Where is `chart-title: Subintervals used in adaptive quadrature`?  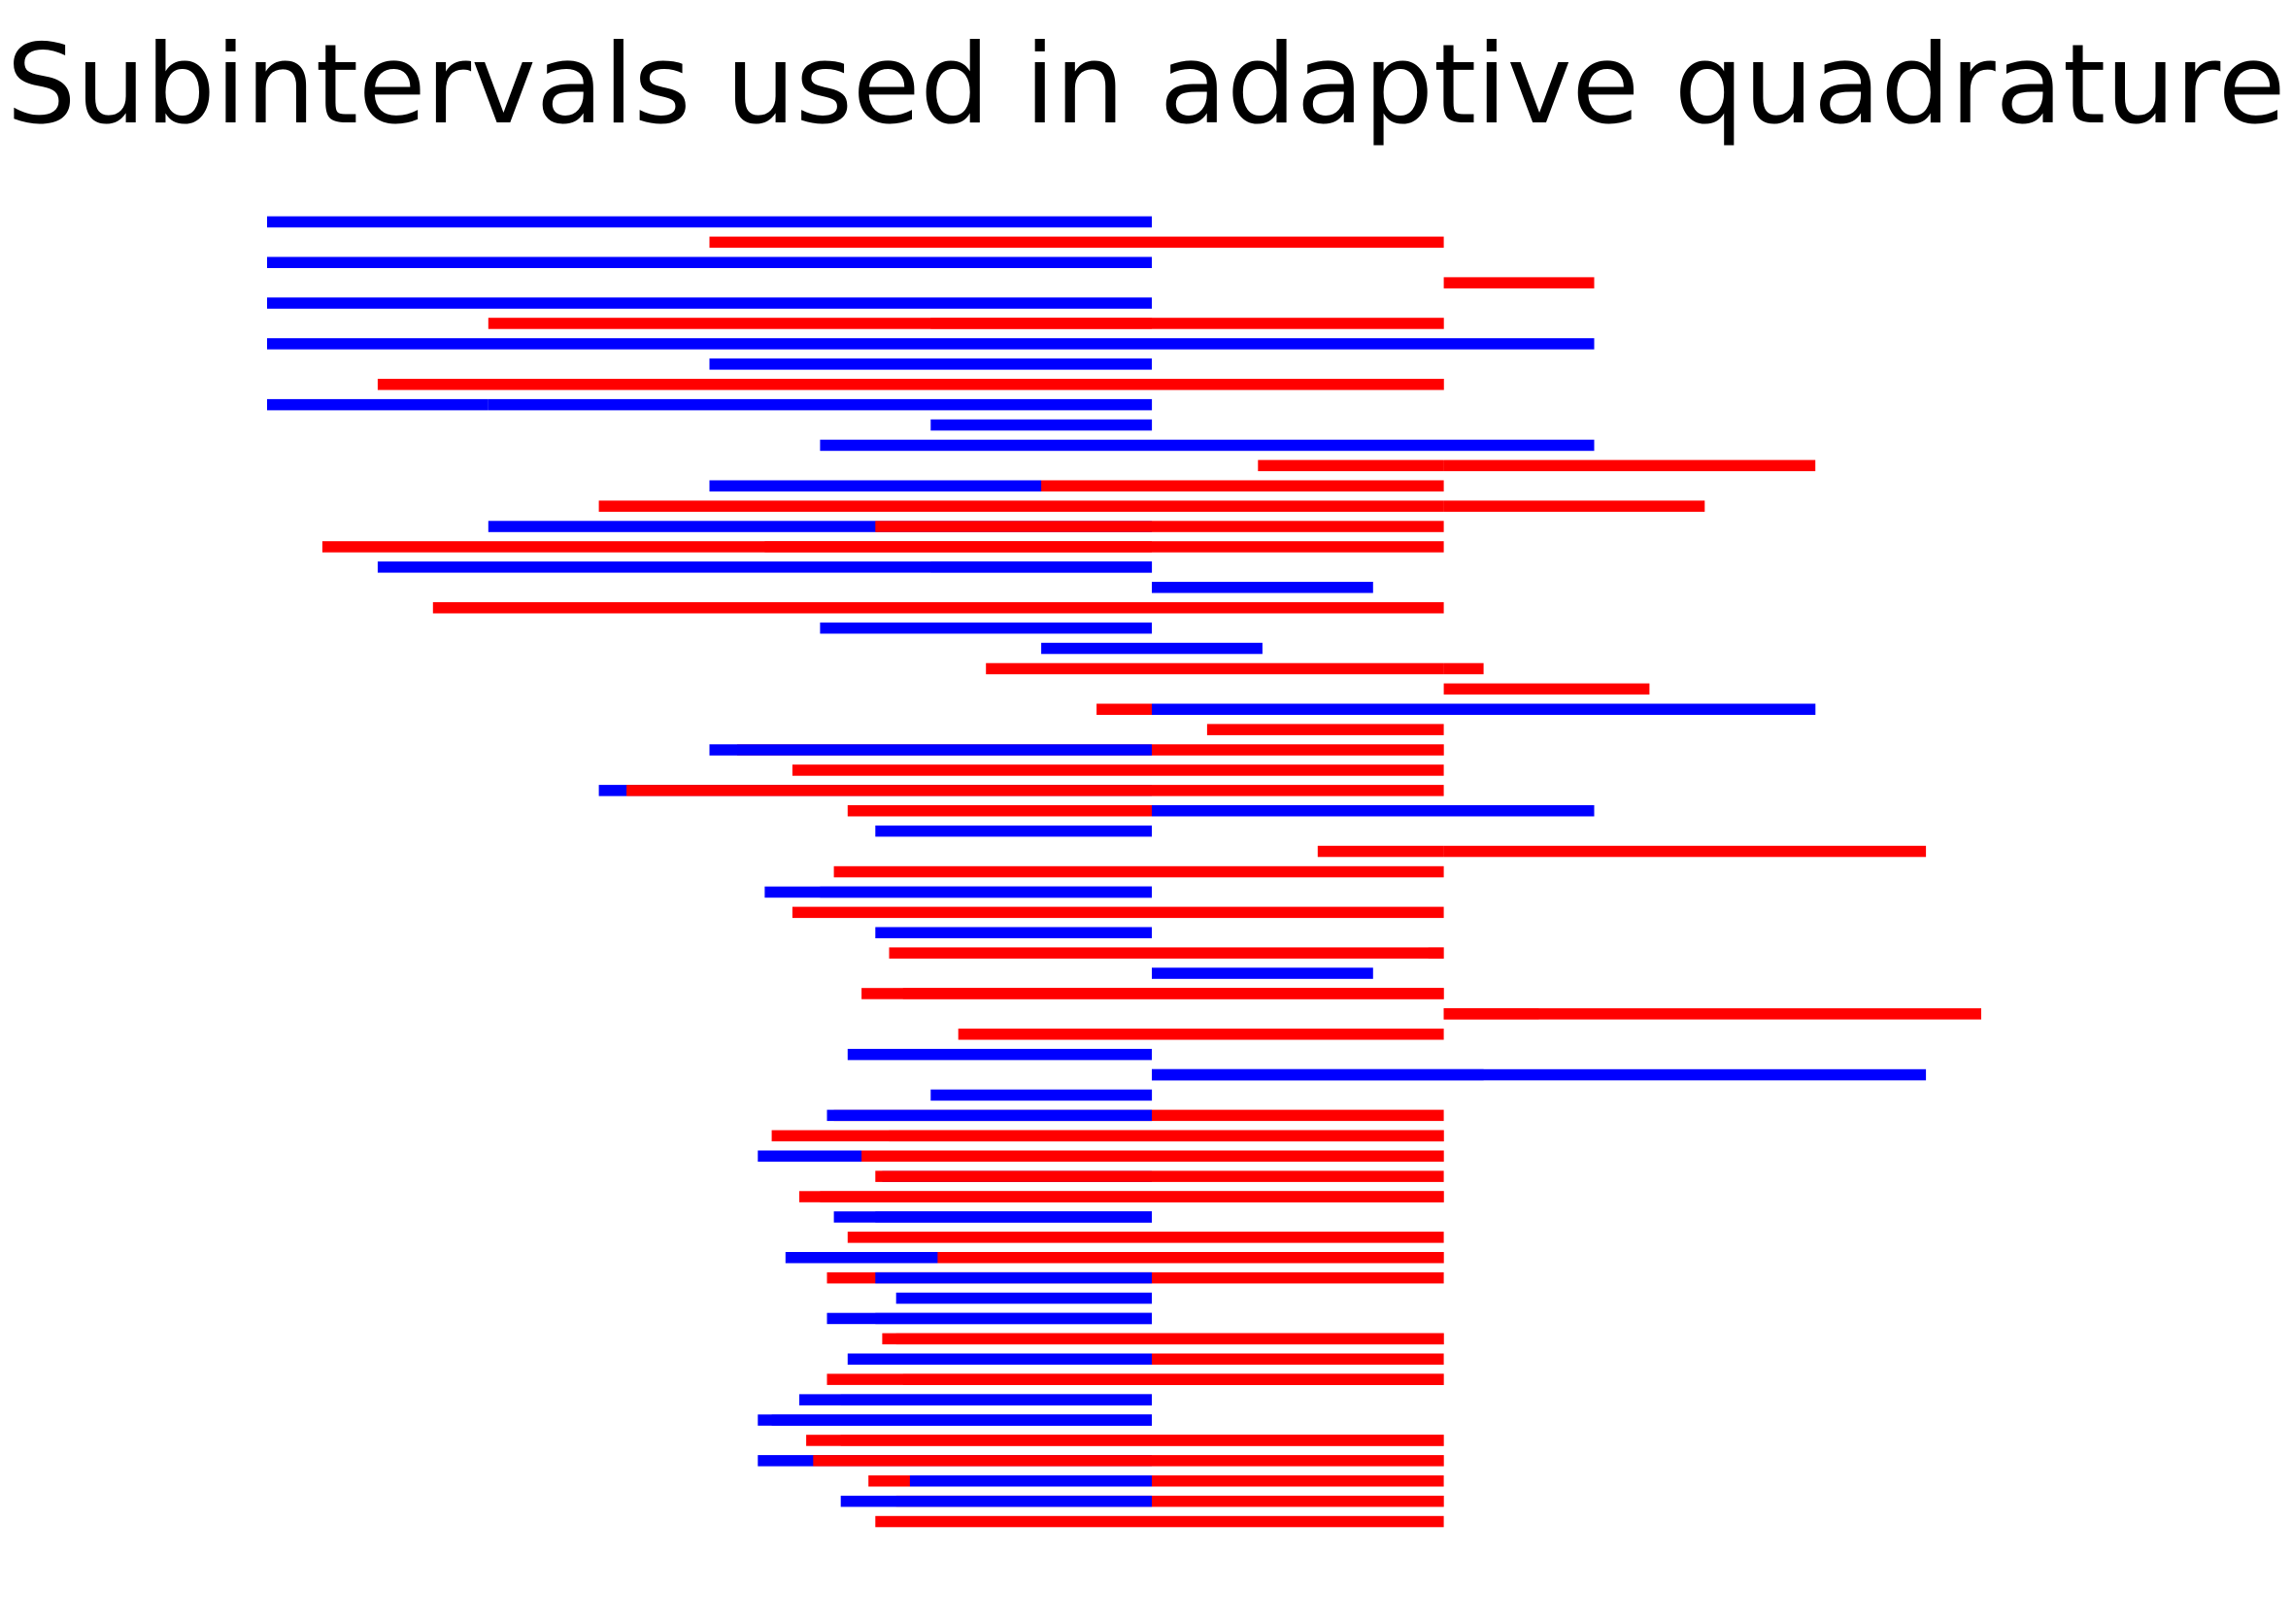 chart-title: Subintervals used in adaptive quadrature is located at coordinates (1146, 84).